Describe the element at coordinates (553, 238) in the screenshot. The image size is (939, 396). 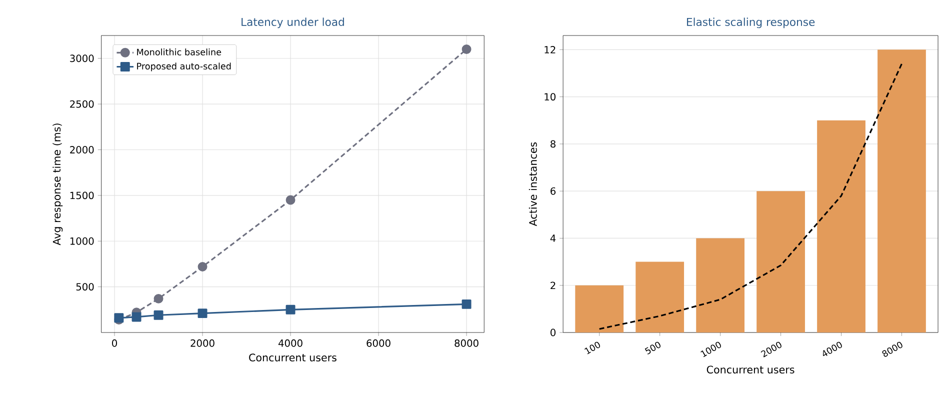
I see `y-tick-label: 4` at that location.